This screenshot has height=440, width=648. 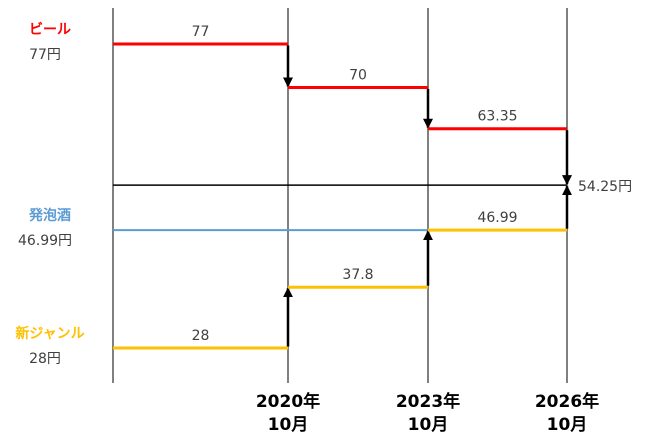 What do you see at coordinates (605, 187) in the screenshot?
I see `target-label: 54.25円` at bounding box center [605, 187].